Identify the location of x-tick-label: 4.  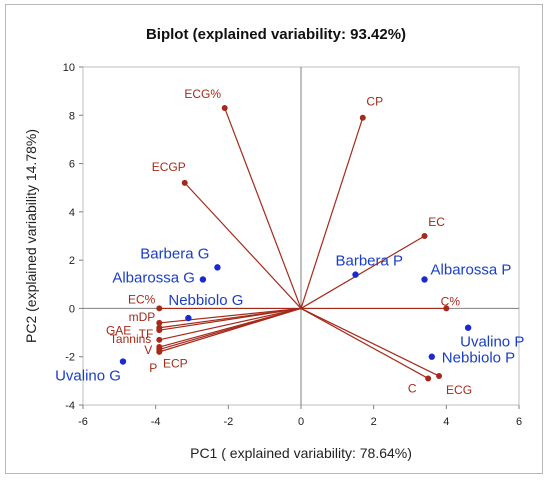
(446, 422).